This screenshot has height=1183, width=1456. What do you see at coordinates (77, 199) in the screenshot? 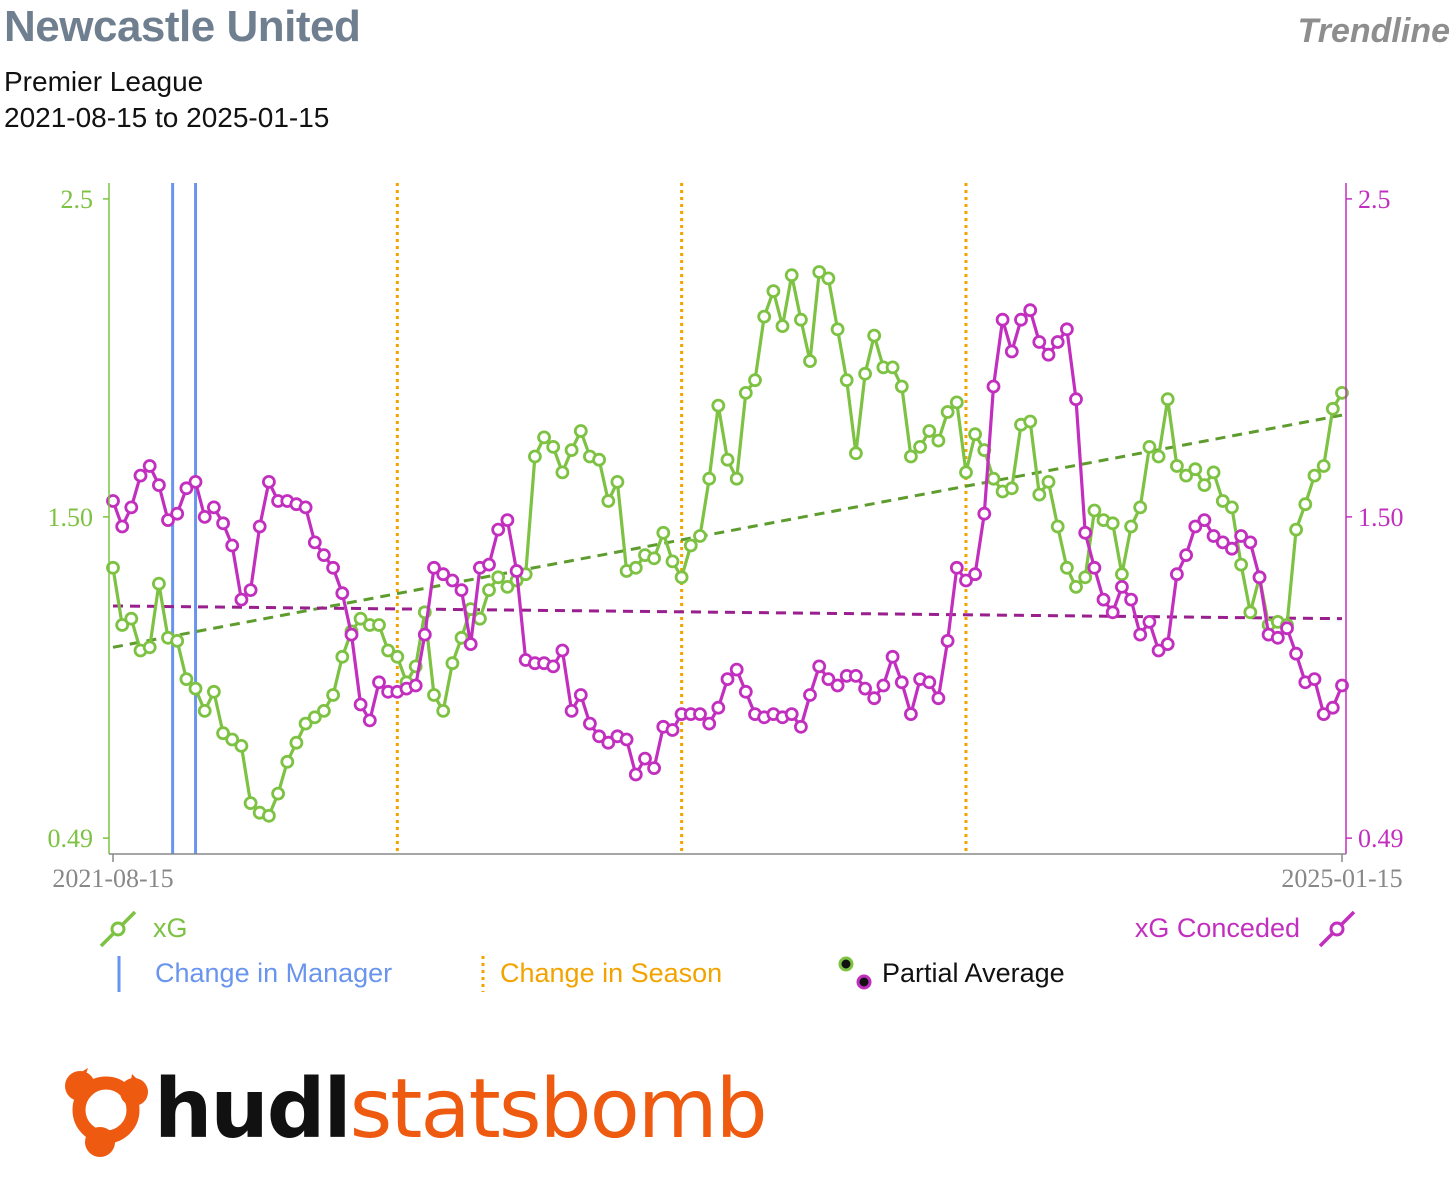
I see `left-tick-label: 2.5` at bounding box center [77, 199].